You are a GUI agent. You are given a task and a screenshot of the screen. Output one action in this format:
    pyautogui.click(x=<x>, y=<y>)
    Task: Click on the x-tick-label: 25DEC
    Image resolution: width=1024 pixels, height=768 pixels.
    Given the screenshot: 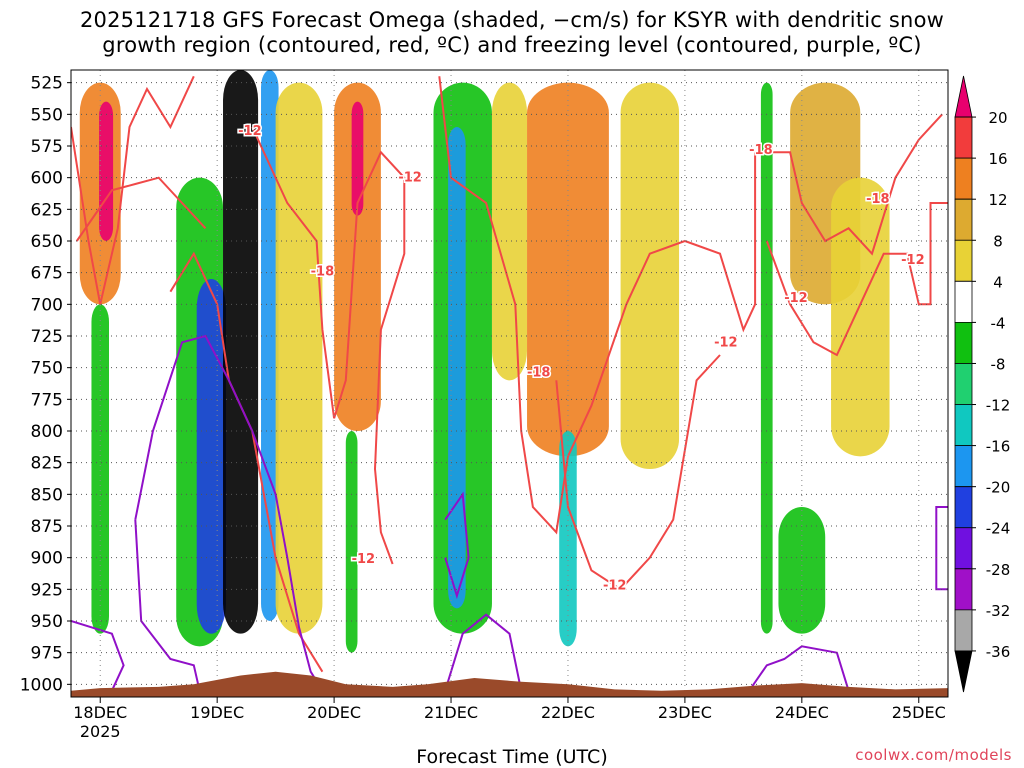 What is the action you would take?
    pyautogui.click(x=919, y=712)
    